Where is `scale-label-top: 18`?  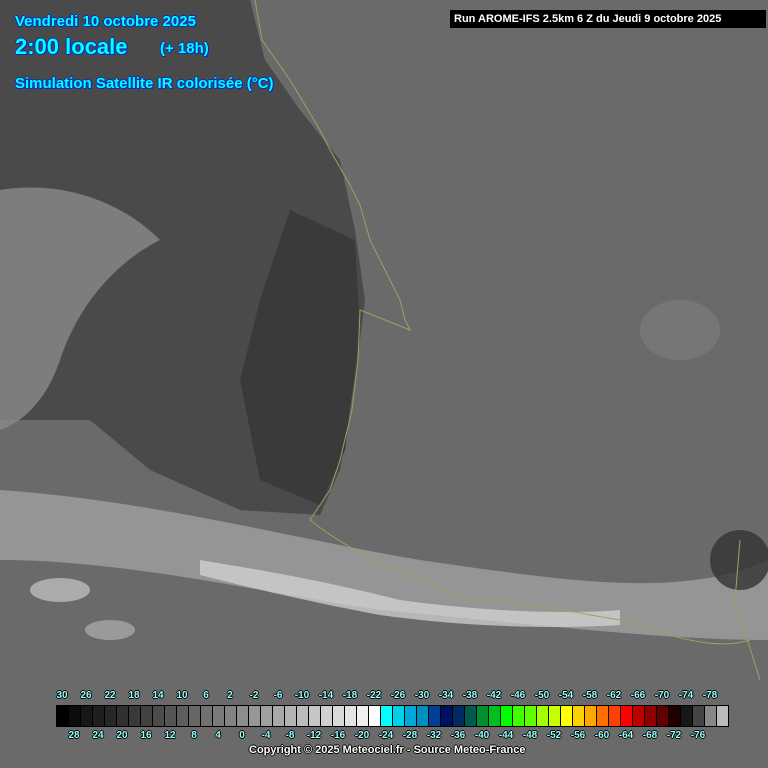 scale-label-top: 18 is located at coordinates (134, 695).